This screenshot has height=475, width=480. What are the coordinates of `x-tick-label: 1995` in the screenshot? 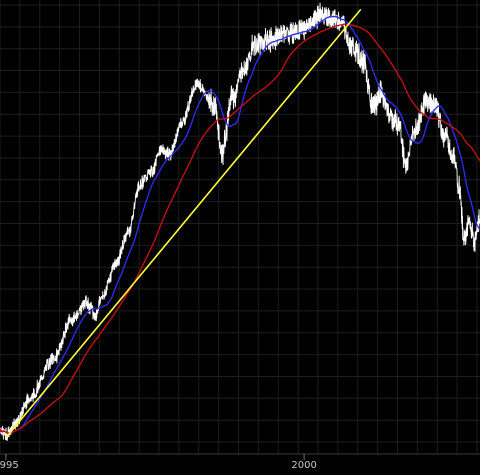 It's located at (9, 465).